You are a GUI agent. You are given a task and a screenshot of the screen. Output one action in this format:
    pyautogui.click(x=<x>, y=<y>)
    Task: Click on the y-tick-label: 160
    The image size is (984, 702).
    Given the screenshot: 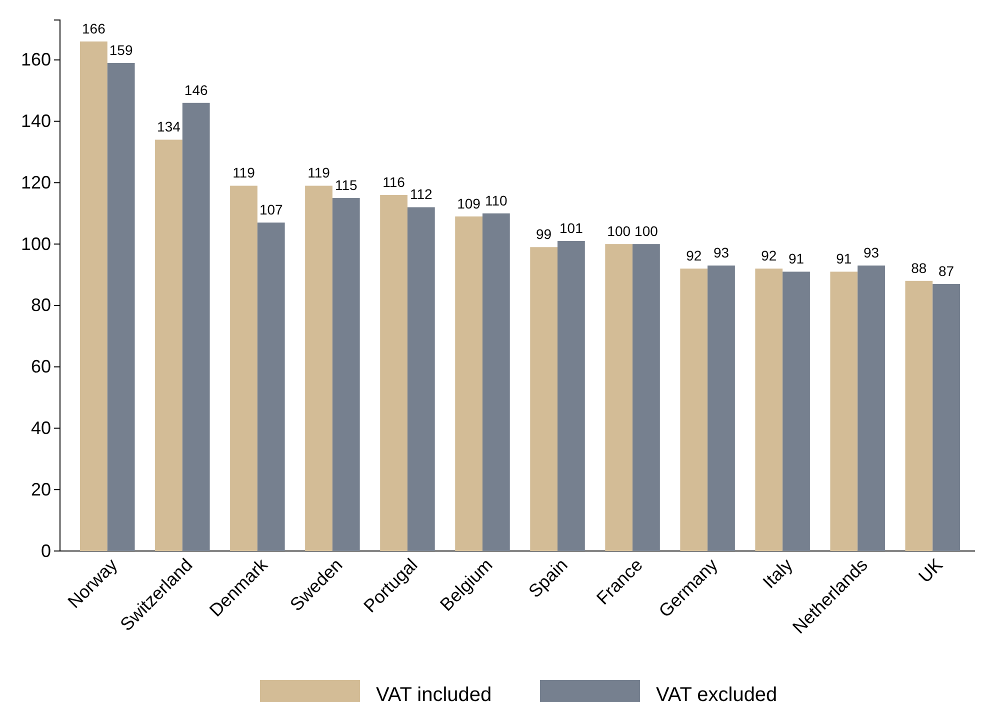 What is the action you would take?
    pyautogui.click(x=35, y=60)
    